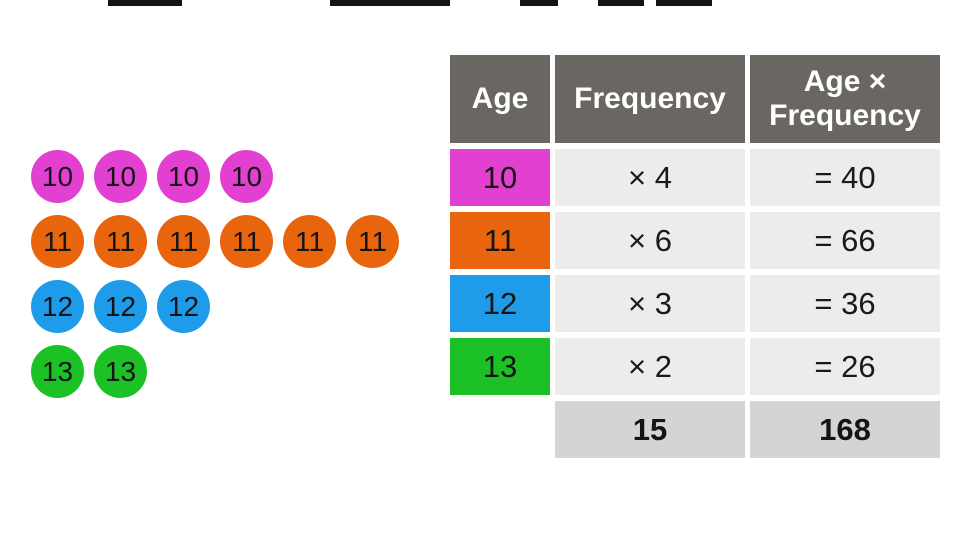  Describe the element at coordinates (500, 240) in the screenshot. I see `age-cell-11: 11` at that location.